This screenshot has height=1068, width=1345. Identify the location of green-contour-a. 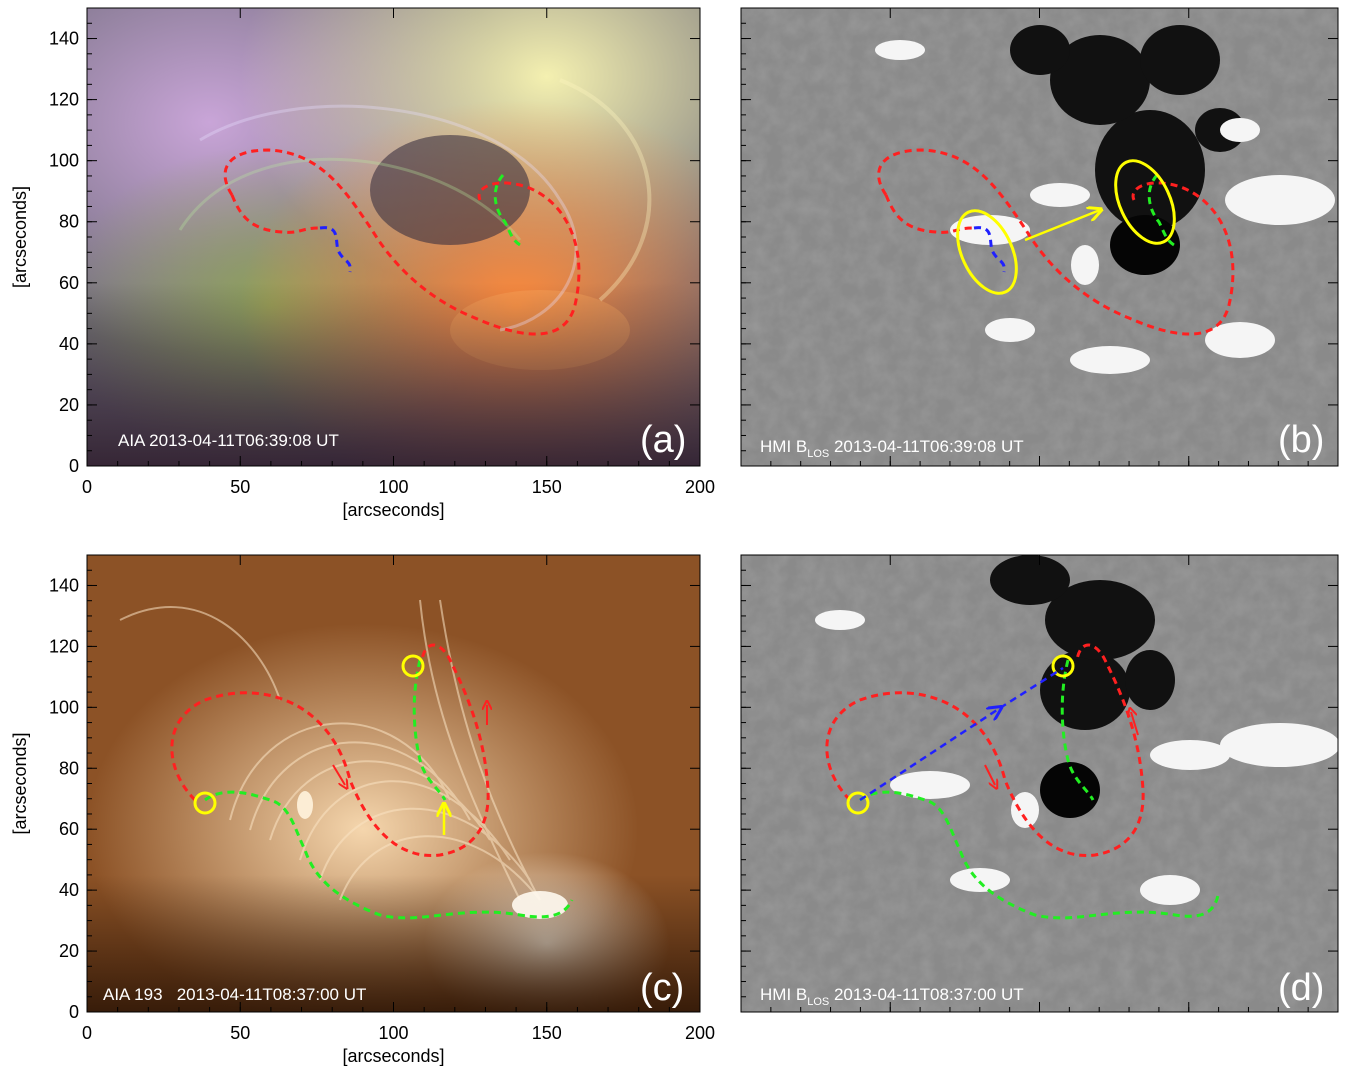
(507, 210).